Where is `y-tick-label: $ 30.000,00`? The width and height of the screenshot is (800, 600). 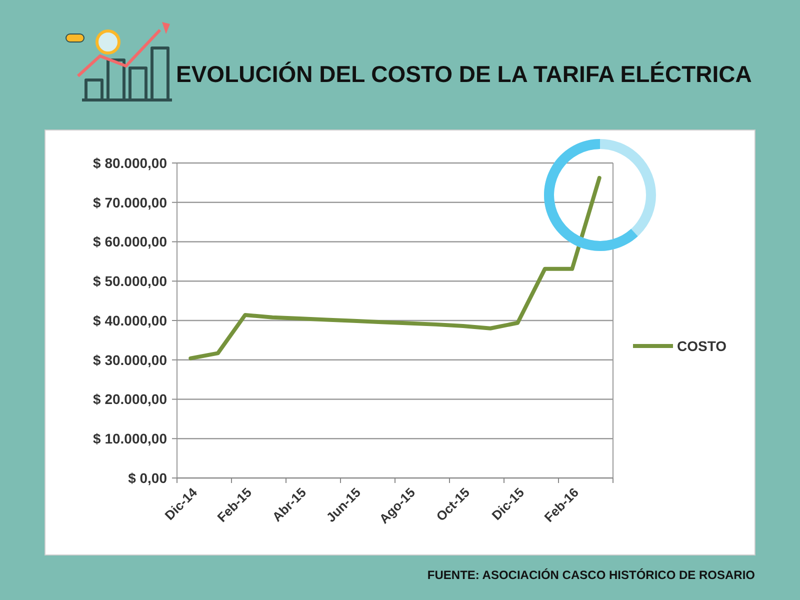 y-tick-label: $ 30.000,00 is located at coordinates (130, 360).